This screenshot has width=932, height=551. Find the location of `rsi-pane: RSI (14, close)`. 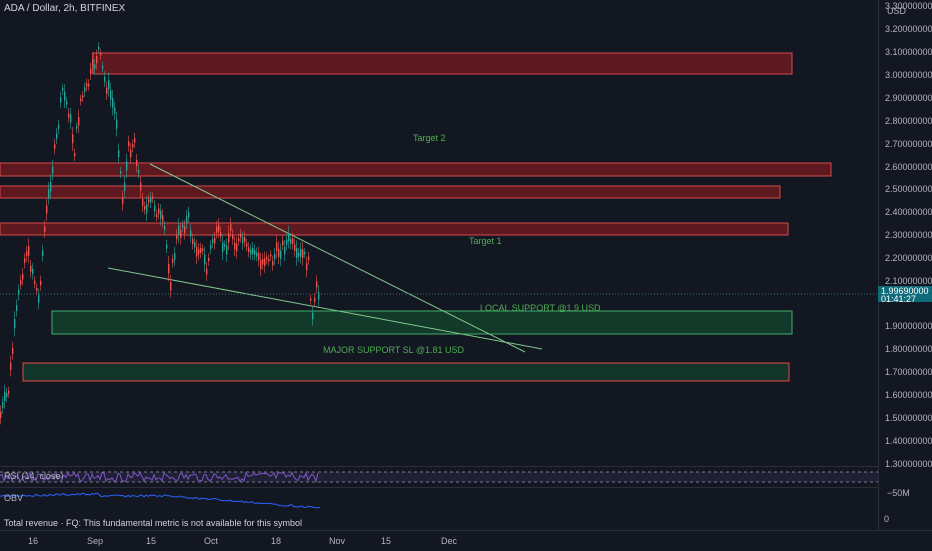

rsi-pane: RSI (14, close) is located at coordinates (439, 476).